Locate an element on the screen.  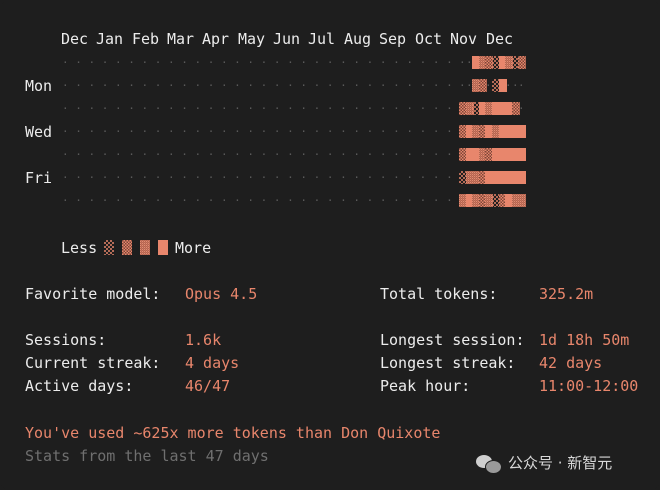
day-label-wed: Wed is located at coordinates (39, 132).